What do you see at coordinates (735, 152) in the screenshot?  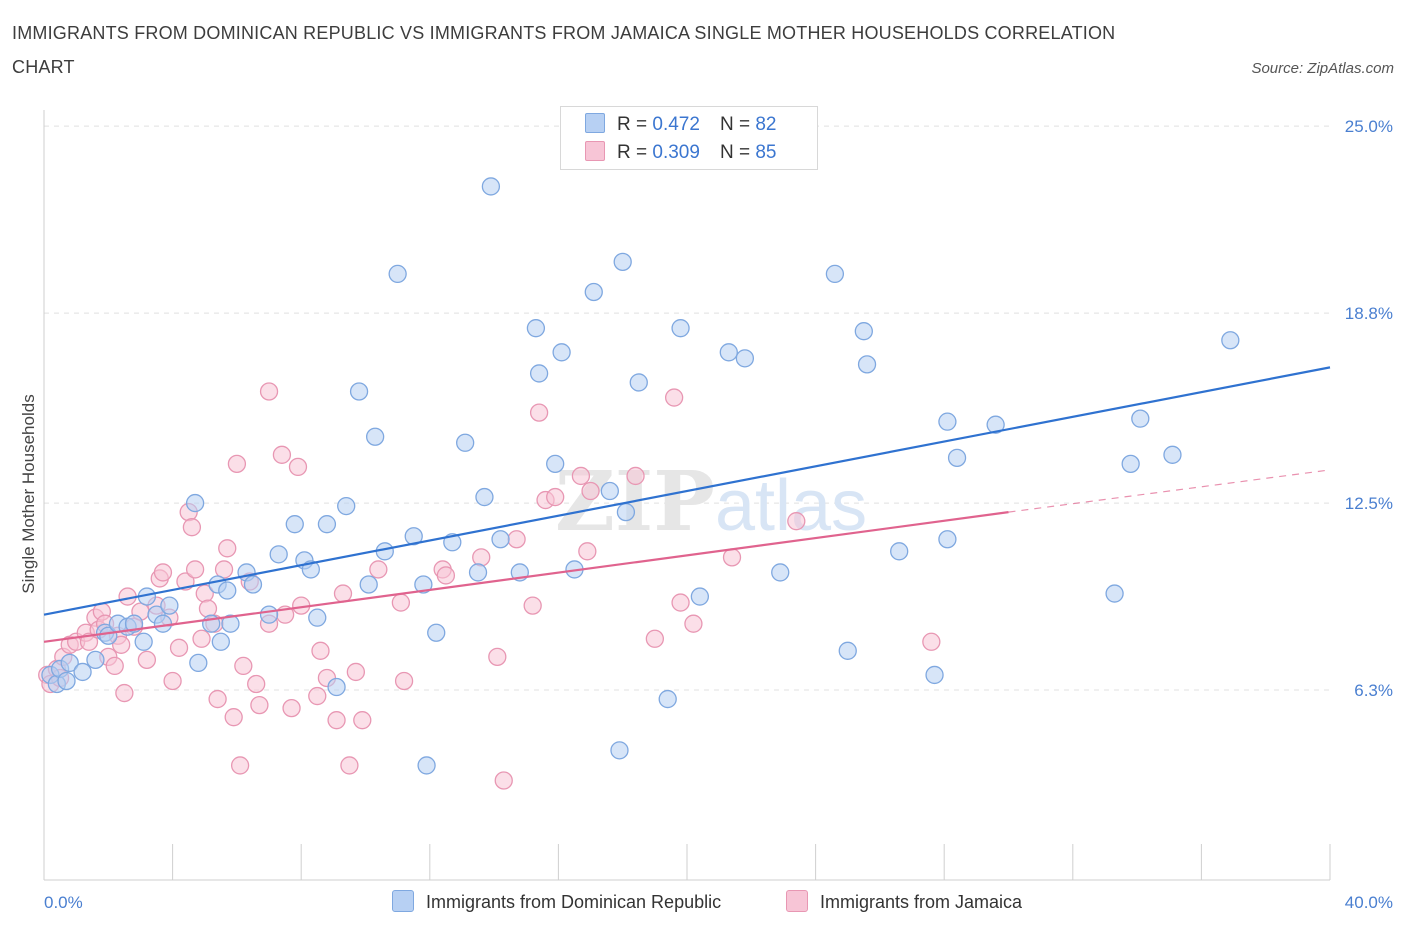 I see `legend-n-label: N =` at bounding box center [735, 152].